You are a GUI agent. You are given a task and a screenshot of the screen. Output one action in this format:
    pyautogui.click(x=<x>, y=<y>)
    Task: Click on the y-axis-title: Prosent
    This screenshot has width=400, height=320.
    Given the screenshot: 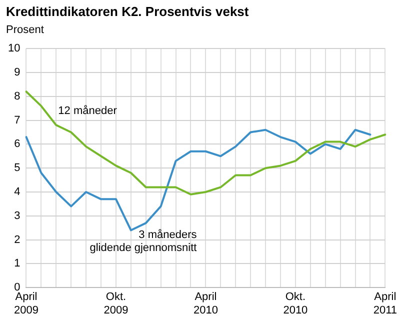 What is the action you would take?
    pyautogui.click(x=25, y=30)
    